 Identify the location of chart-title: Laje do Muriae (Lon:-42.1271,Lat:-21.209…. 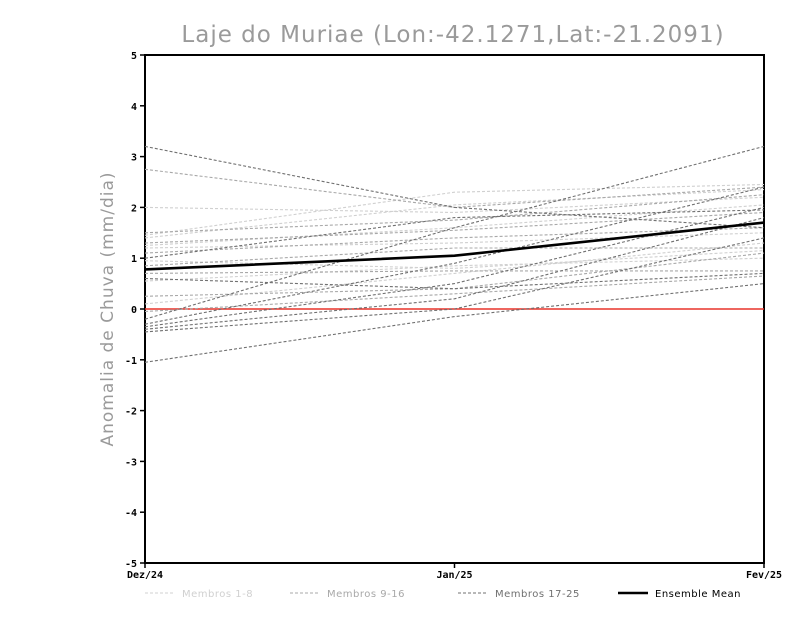
(452, 35).